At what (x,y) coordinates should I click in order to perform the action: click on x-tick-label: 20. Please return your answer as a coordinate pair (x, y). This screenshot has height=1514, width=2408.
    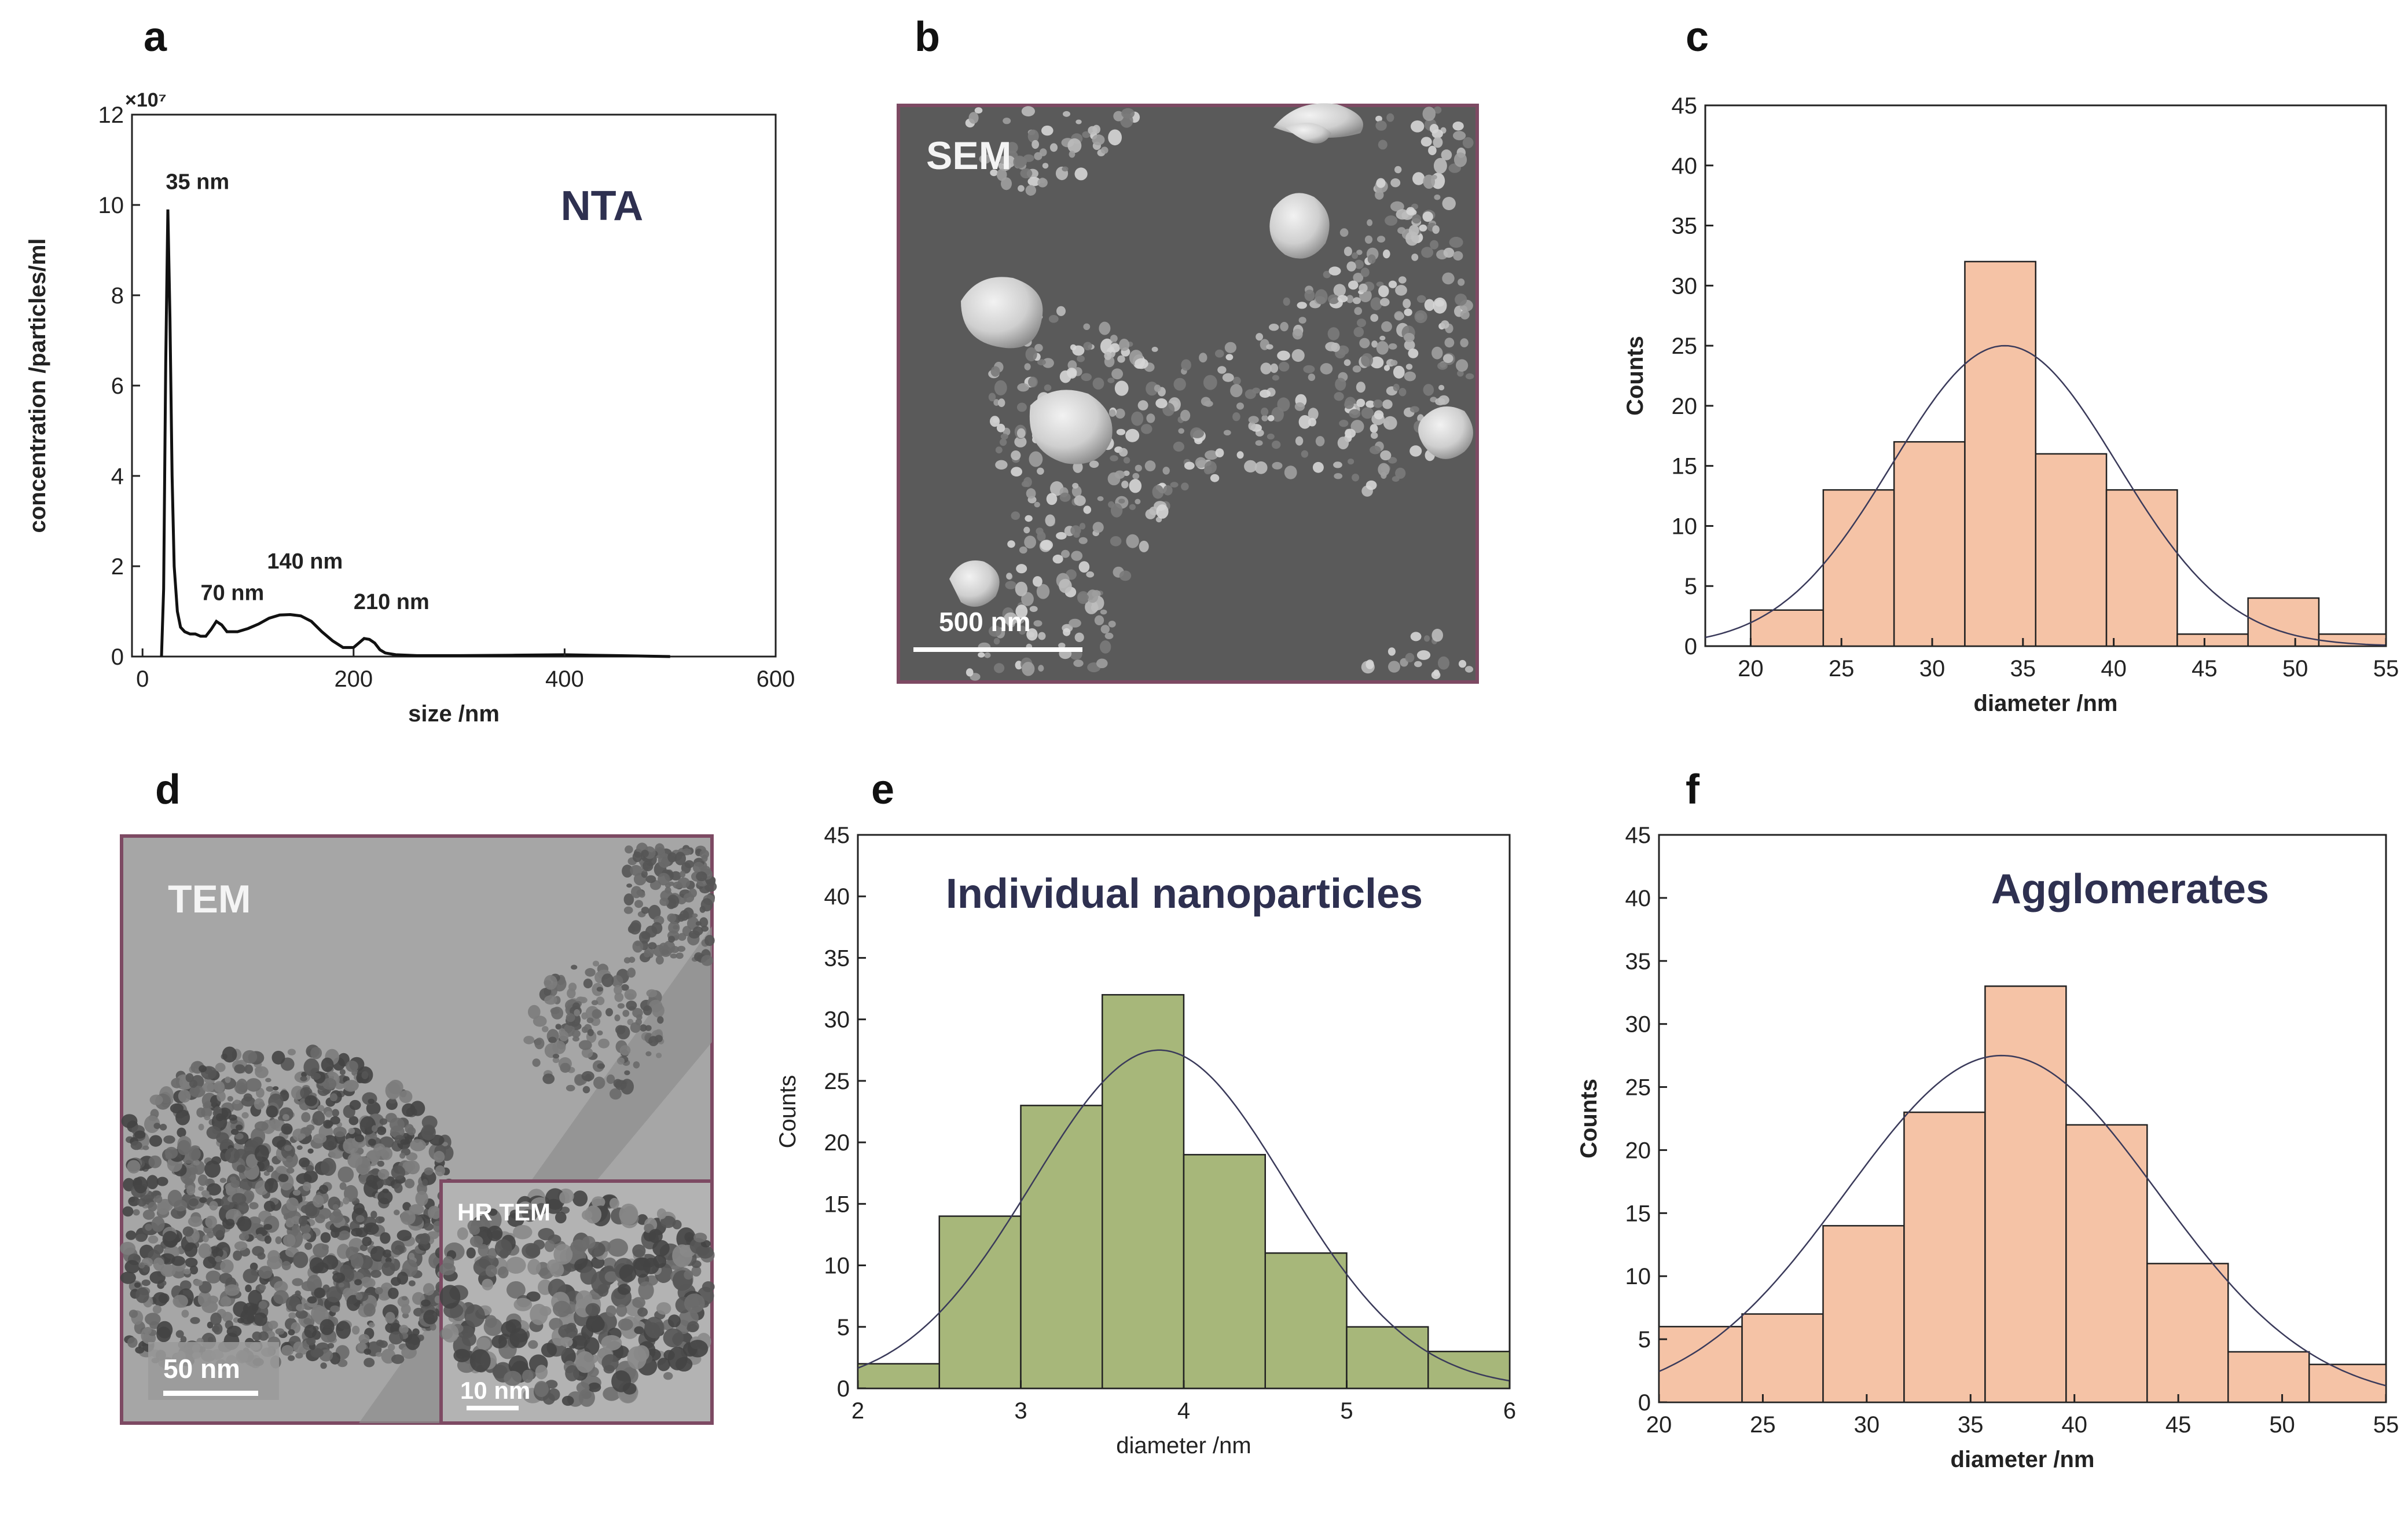
    Looking at the image, I should click on (1751, 668).